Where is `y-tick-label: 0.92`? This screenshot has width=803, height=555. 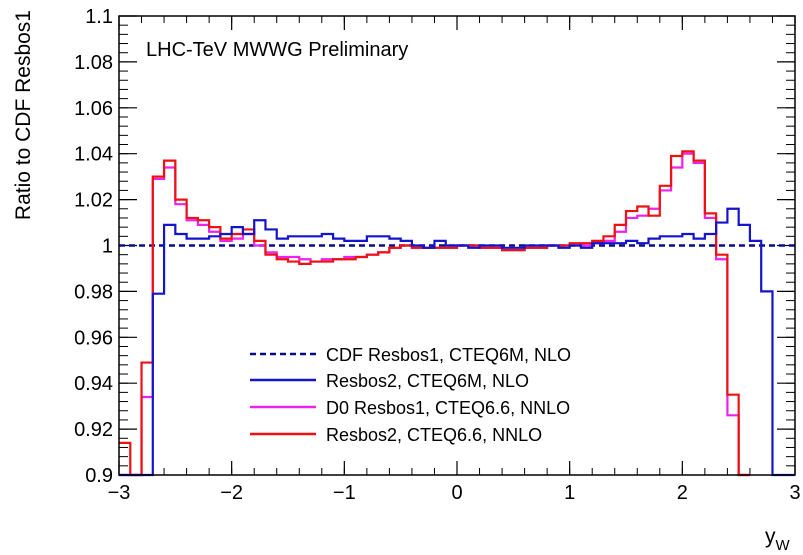 y-tick-label: 0.92 is located at coordinates (93, 430).